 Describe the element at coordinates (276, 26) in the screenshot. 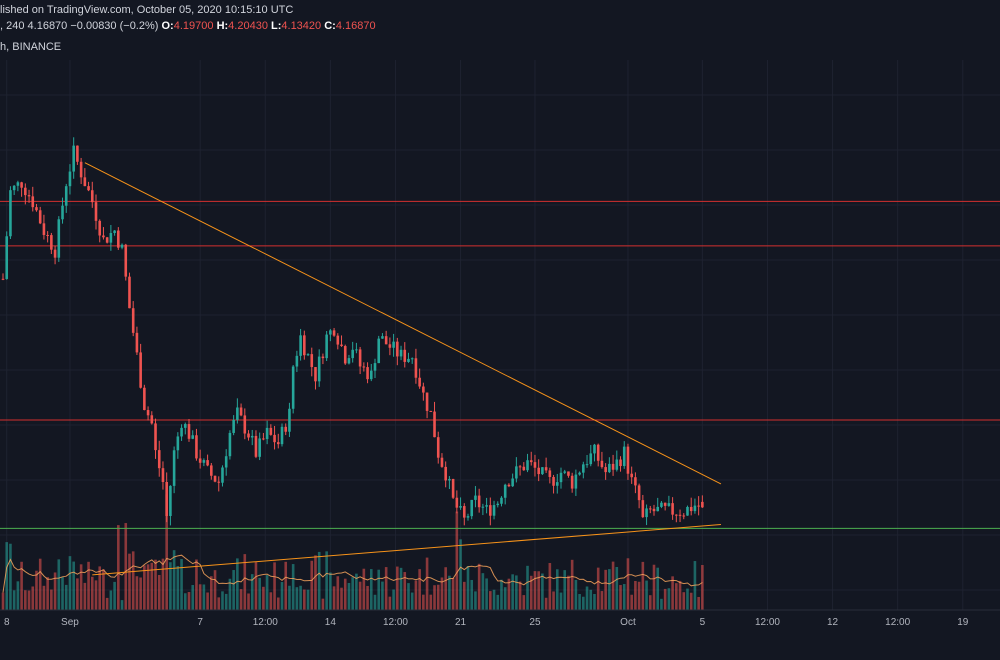

I see `low-label: L:` at that location.